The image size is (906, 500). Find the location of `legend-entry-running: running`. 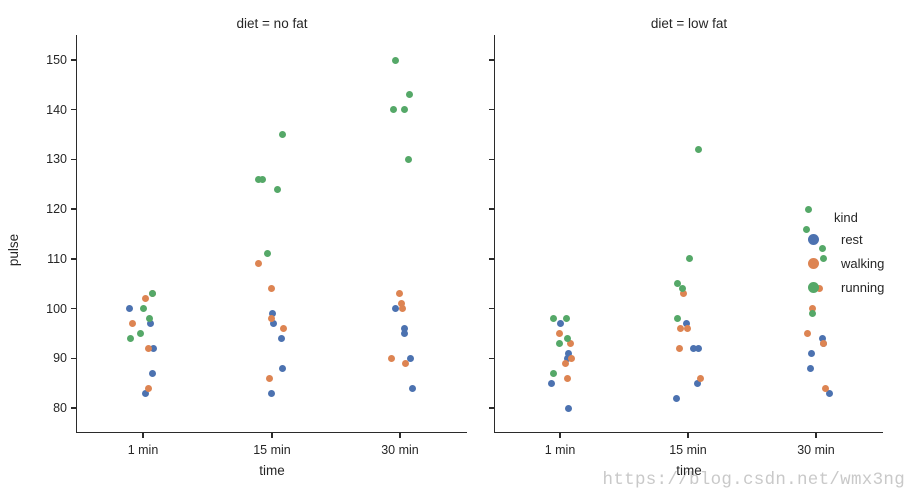

legend-entry-running: running is located at coordinates (845, 287).